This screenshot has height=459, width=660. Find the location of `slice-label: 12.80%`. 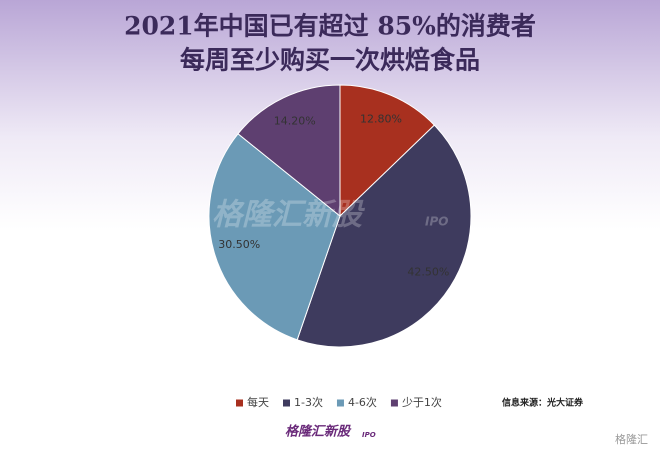

slice-label: 12.80% is located at coordinates (381, 119).